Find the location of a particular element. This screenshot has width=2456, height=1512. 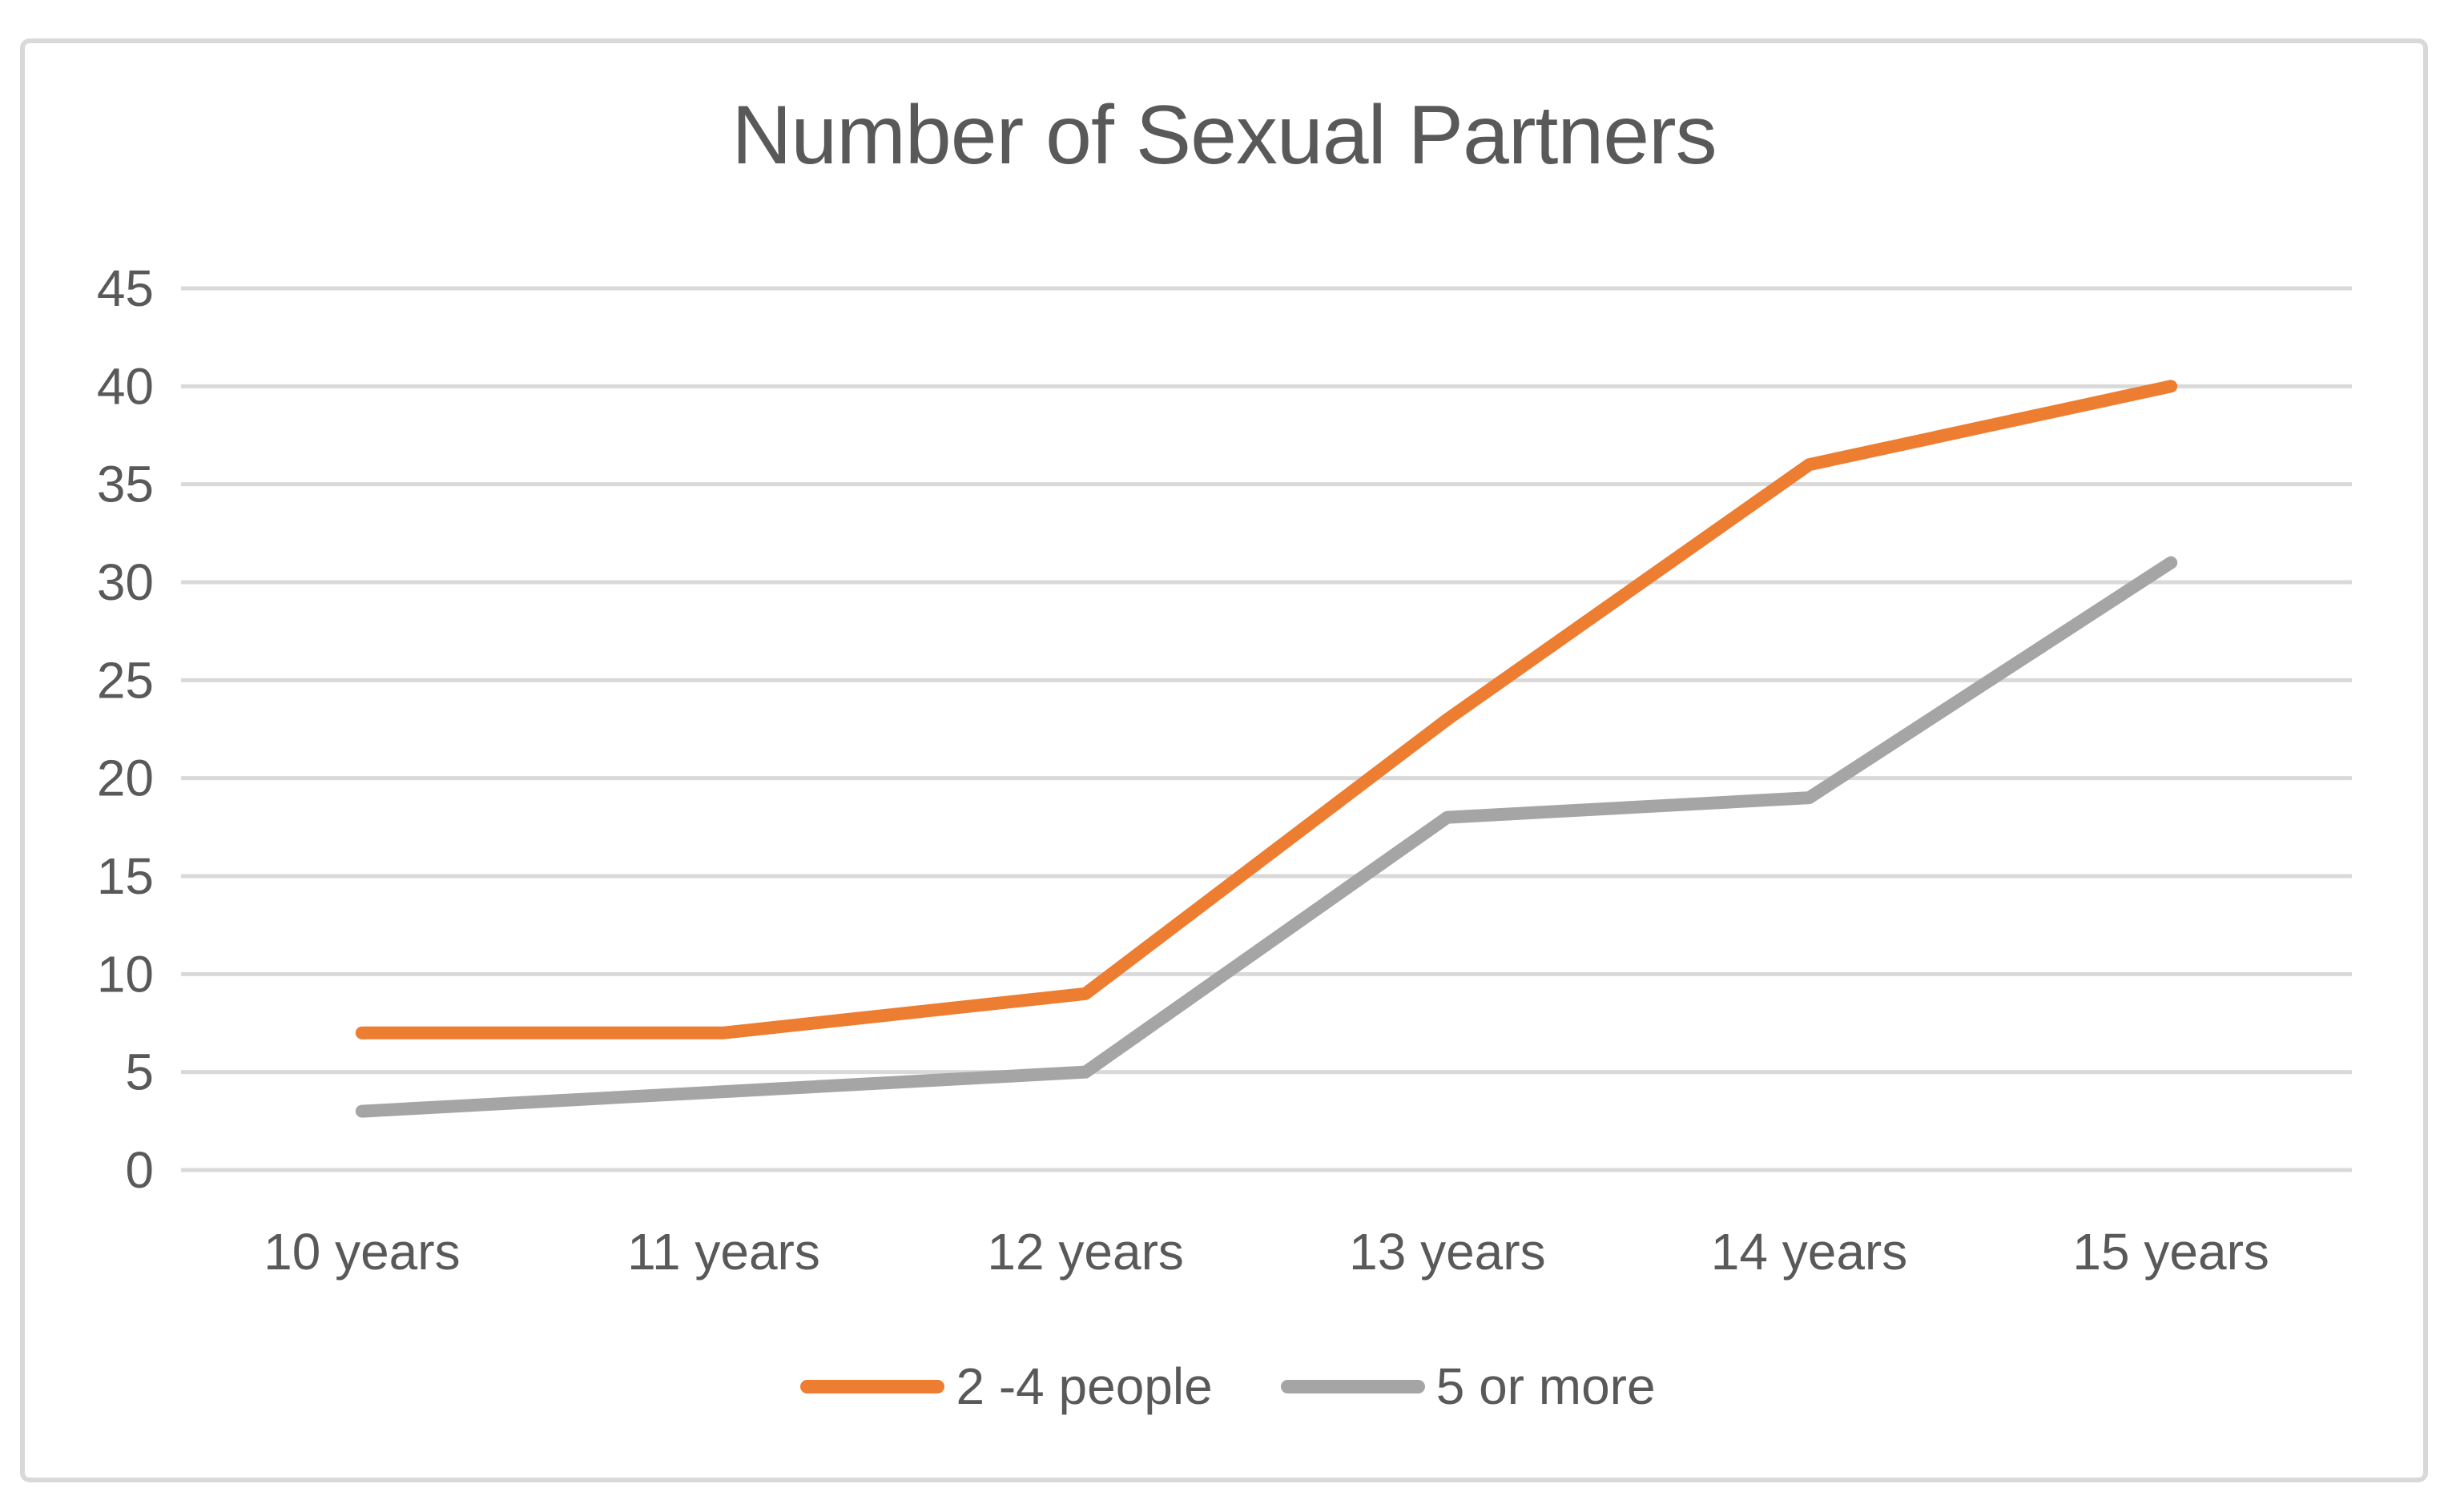

x-tick-label: 15 years is located at coordinates (2170, 1252).